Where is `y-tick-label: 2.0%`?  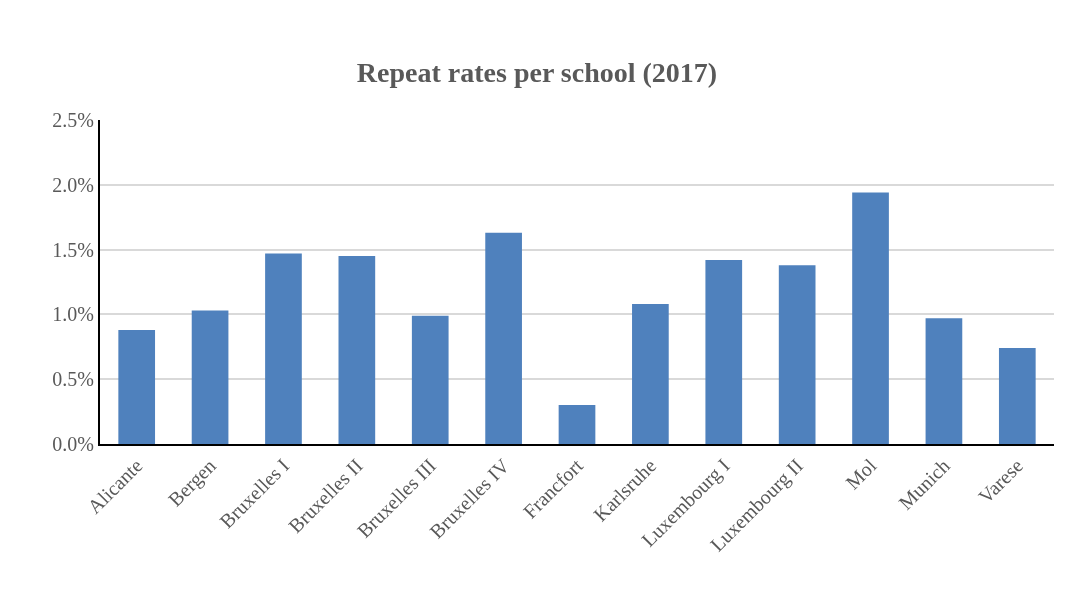
y-tick-label: 2.0% is located at coordinates (73, 184).